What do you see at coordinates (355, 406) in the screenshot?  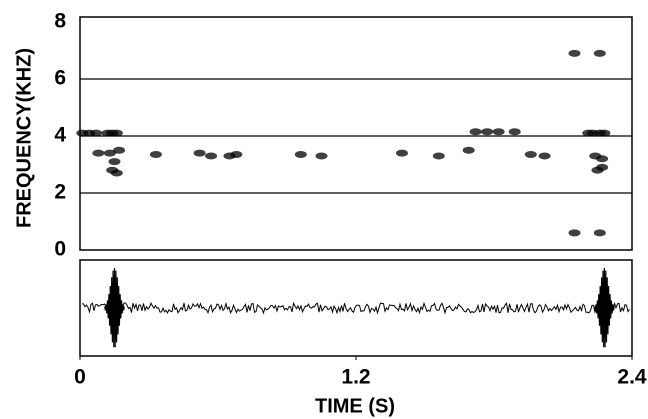 I see `x-axis-title: TIME (S)` at bounding box center [355, 406].